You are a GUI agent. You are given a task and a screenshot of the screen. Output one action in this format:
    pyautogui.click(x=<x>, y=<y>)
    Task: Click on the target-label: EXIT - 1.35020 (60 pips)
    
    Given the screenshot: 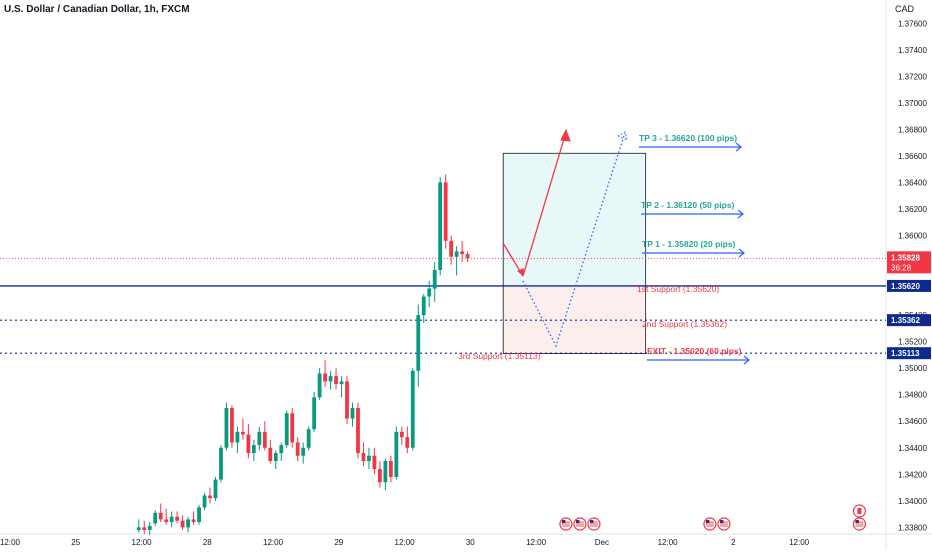 What is the action you would take?
    pyautogui.click(x=694, y=351)
    